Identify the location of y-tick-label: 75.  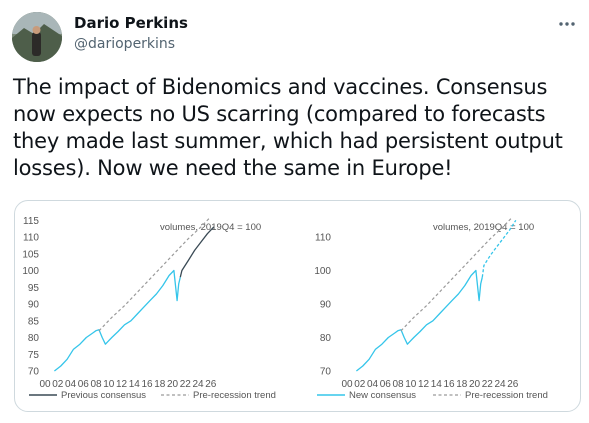
(34, 355).